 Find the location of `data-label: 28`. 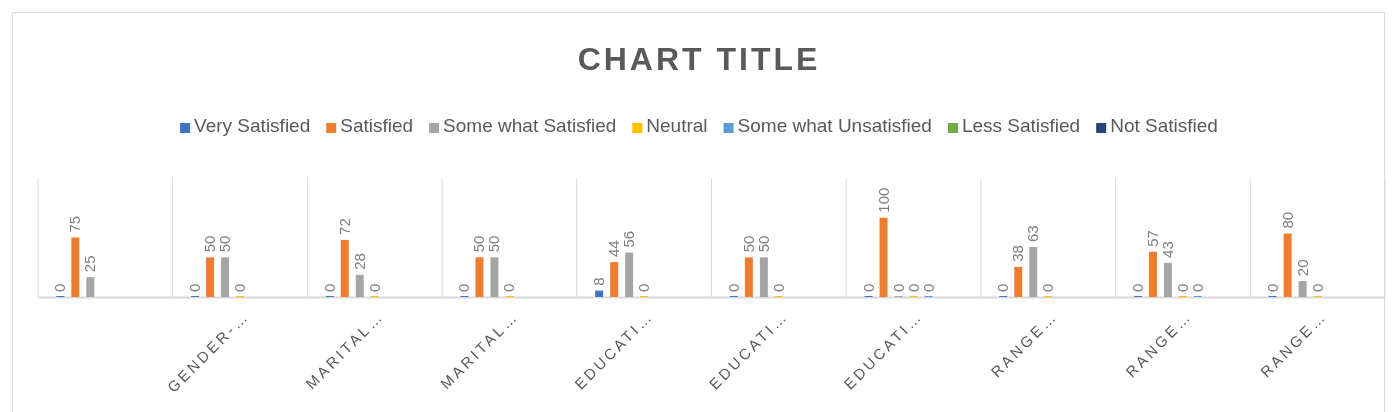

data-label: 28 is located at coordinates (359, 261).